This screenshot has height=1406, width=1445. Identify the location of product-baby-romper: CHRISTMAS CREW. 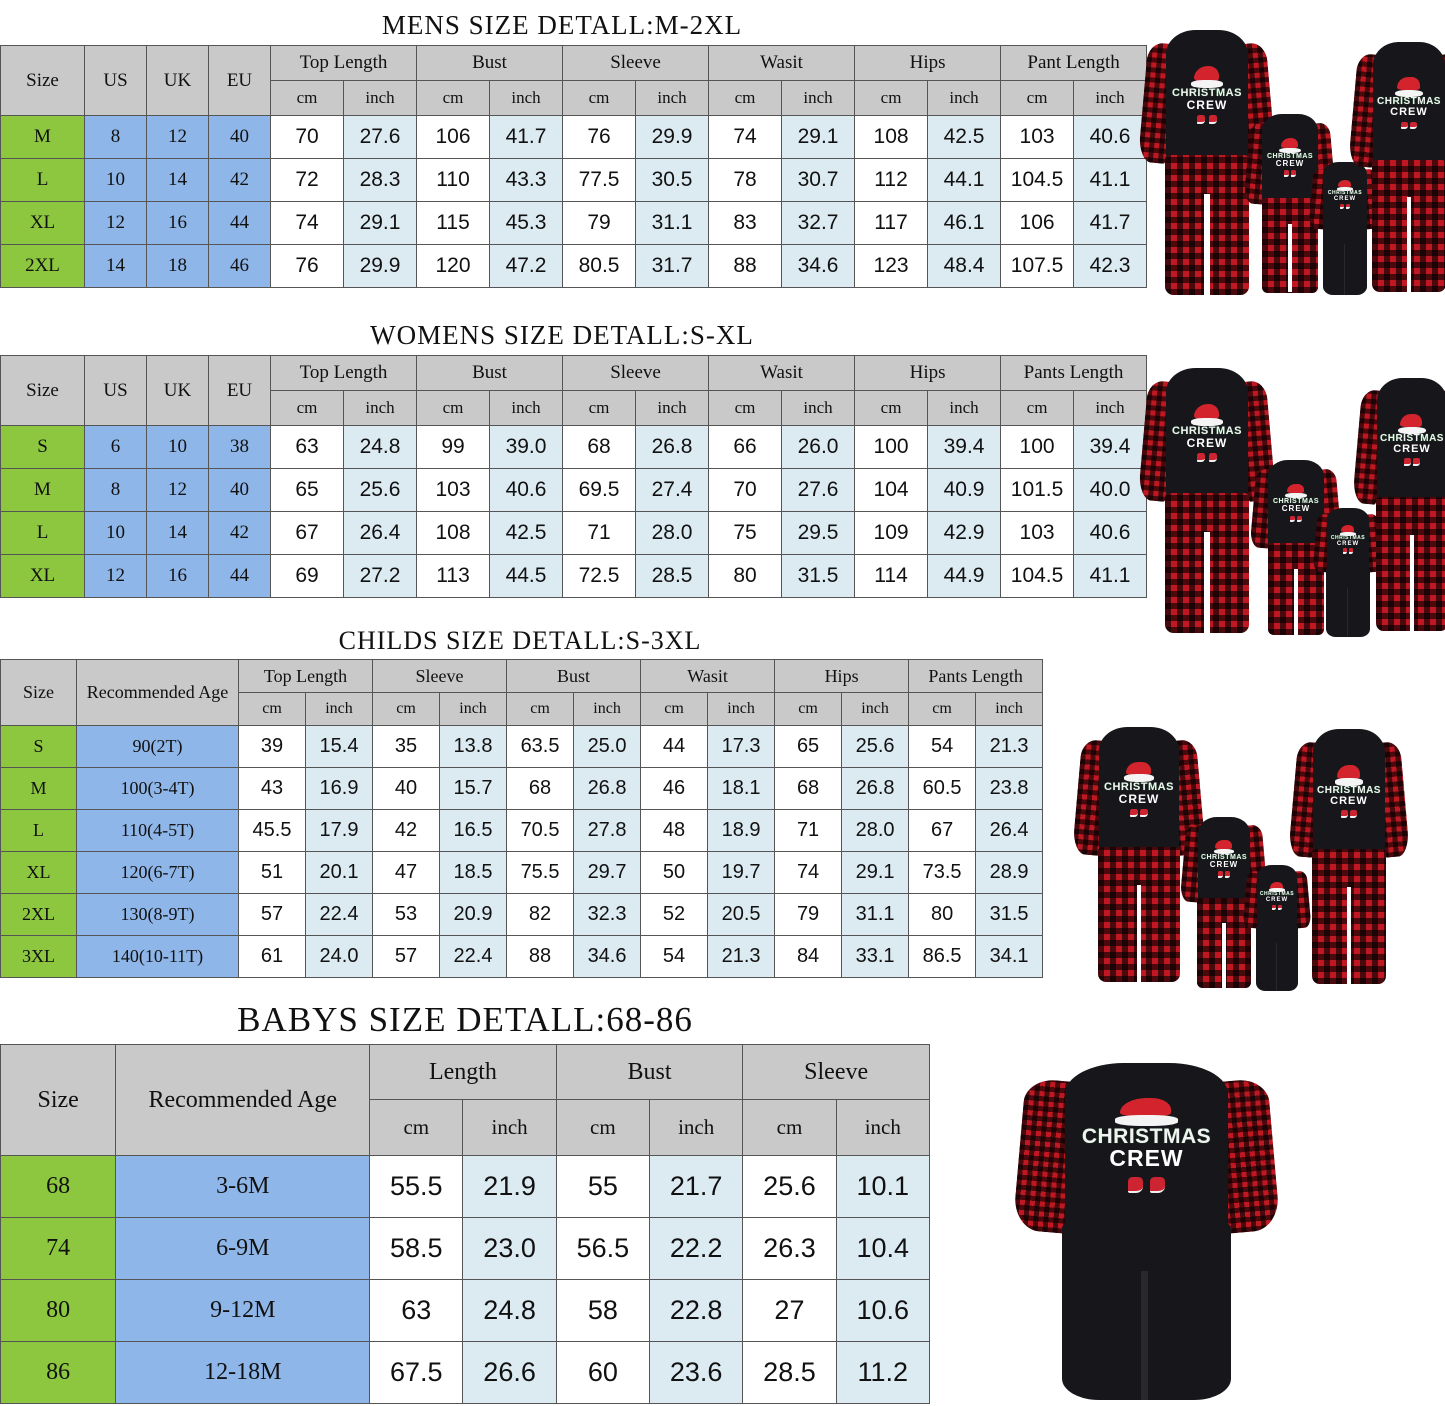
(1146, 1231).